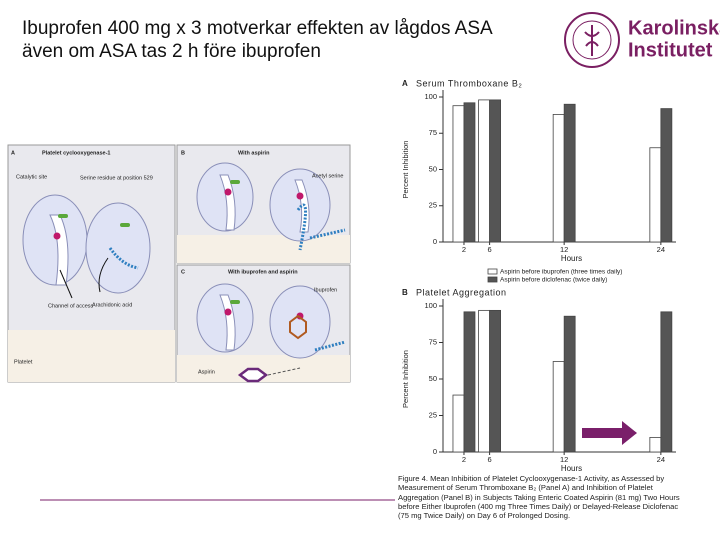 The image size is (720, 540). I want to click on legend-label: Aspirin before diclofenac (twice daily), so click(553, 280).